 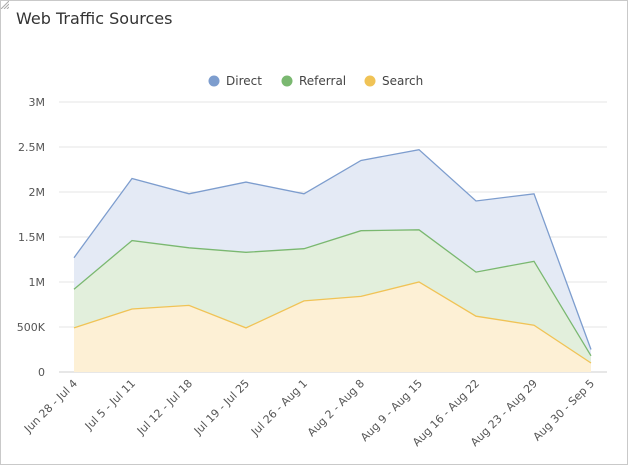 What do you see at coordinates (214, 81) in the screenshot?
I see `legend-marker-direct` at bounding box center [214, 81].